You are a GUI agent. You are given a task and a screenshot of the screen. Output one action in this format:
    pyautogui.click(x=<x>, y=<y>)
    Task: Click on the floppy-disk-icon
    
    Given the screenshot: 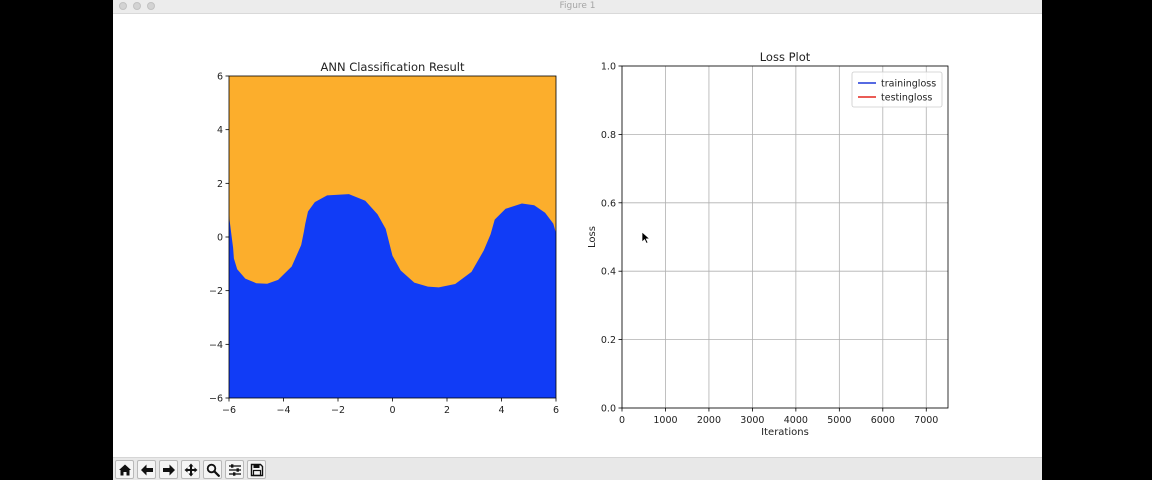 What is the action you would take?
    pyautogui.click(x=256, y=469)
    